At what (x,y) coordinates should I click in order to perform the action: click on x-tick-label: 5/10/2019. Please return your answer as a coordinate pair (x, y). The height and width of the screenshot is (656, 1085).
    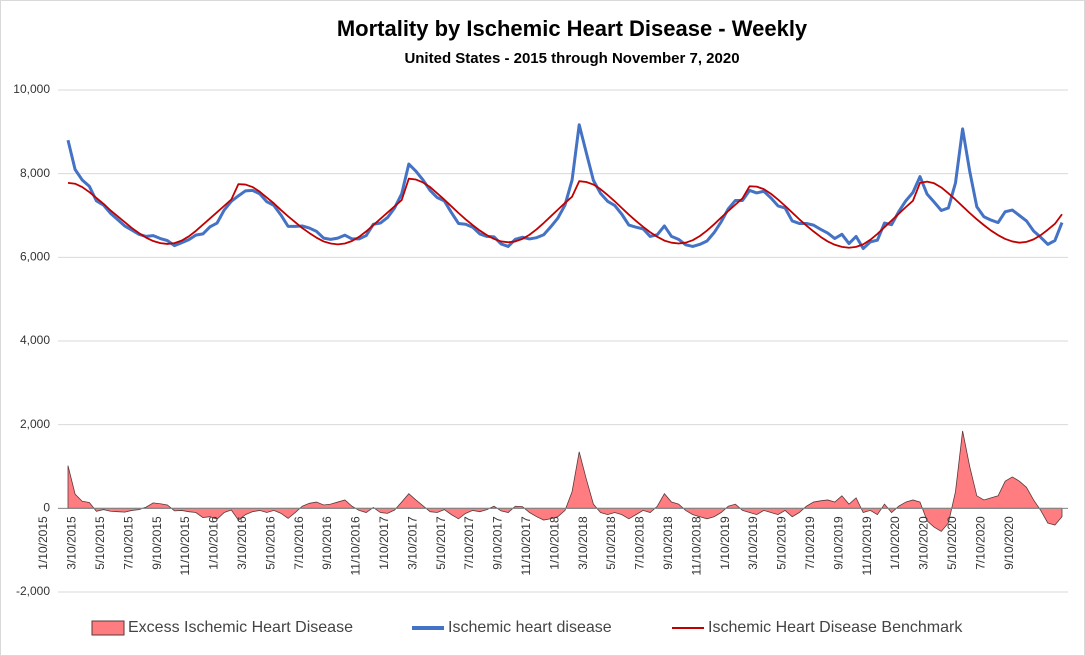
    Looking at the image, I should click on (782, 543).